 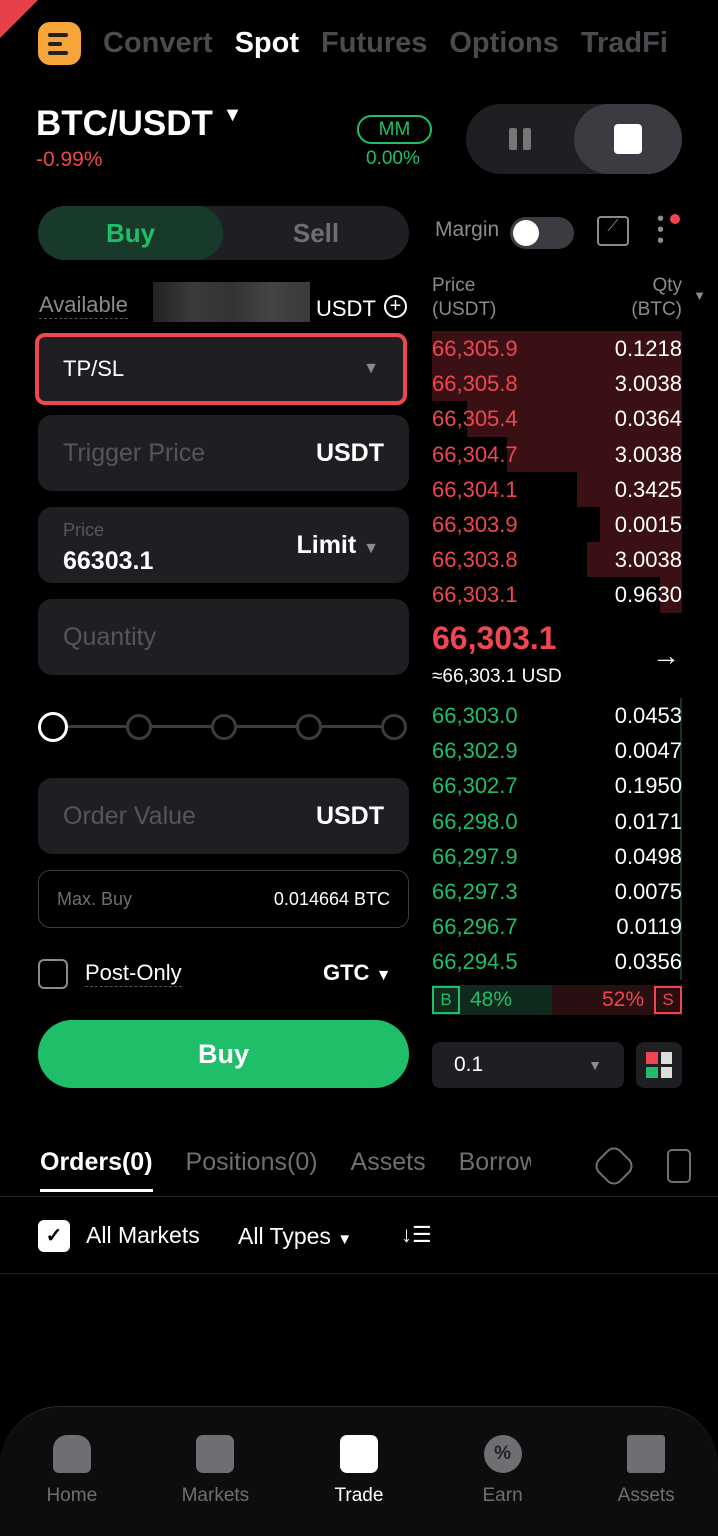 I want to click on bid-qty: 0.0356, so click(x=648, y=962).